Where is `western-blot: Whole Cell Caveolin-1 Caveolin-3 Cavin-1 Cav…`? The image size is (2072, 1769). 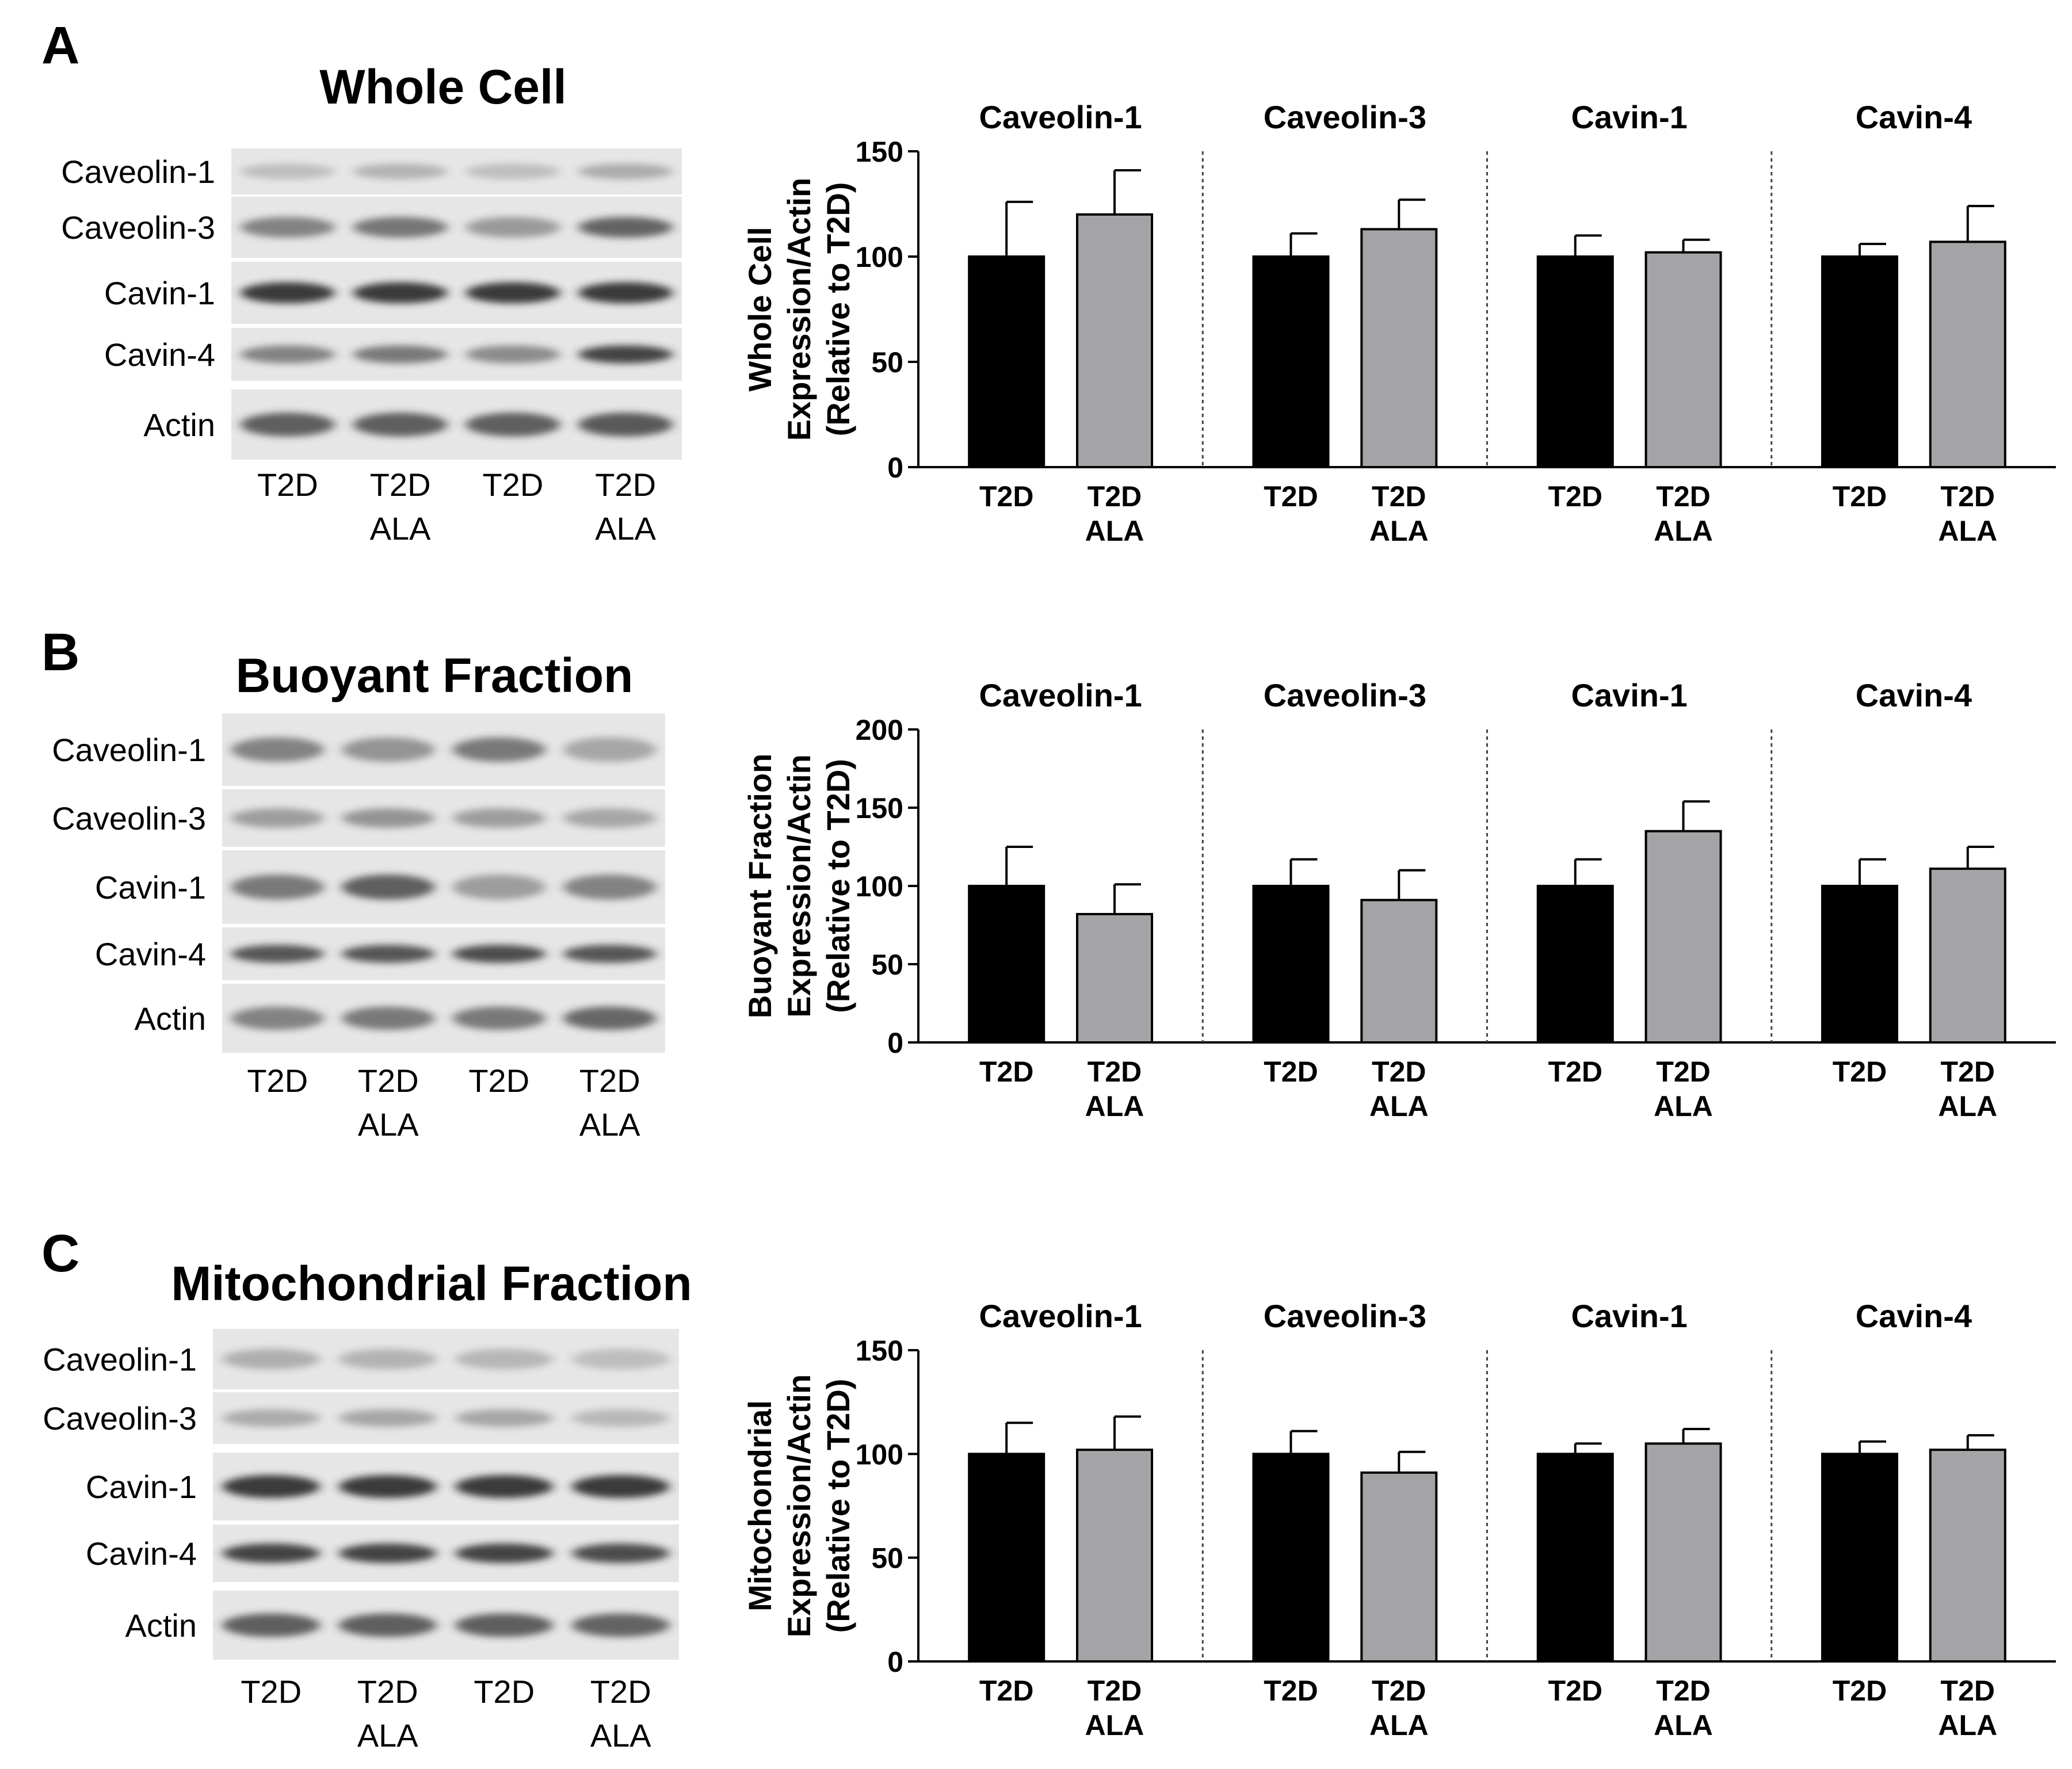 western-blot: Whole Cell Caveolin-1 Caveolin-3 Cavin-1 Cav… is located at coordinates (371, 303).